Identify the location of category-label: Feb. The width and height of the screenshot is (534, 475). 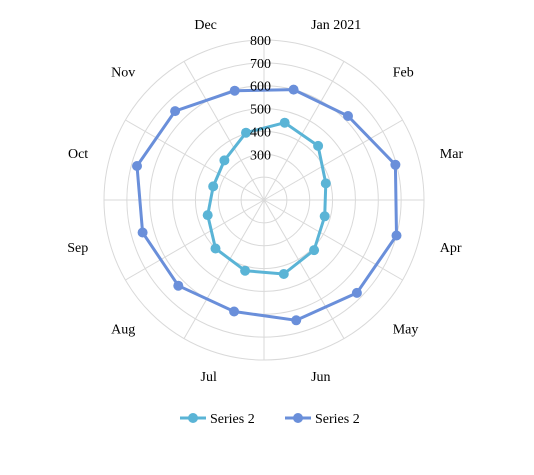
(403, 72).